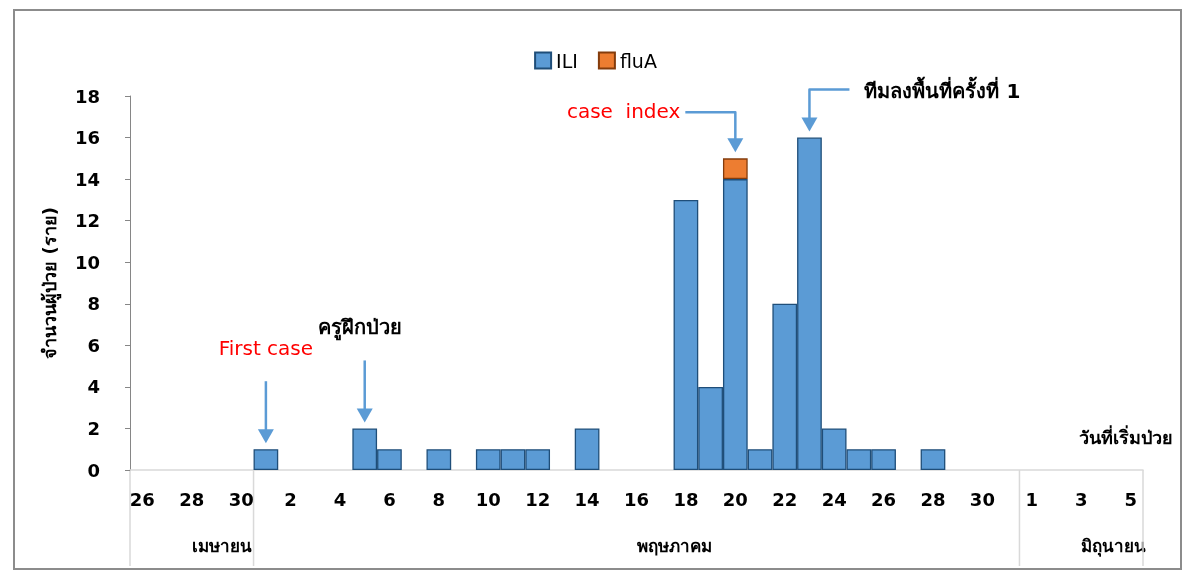  I want to click on y-tick-label: 2, so click(93, 428).